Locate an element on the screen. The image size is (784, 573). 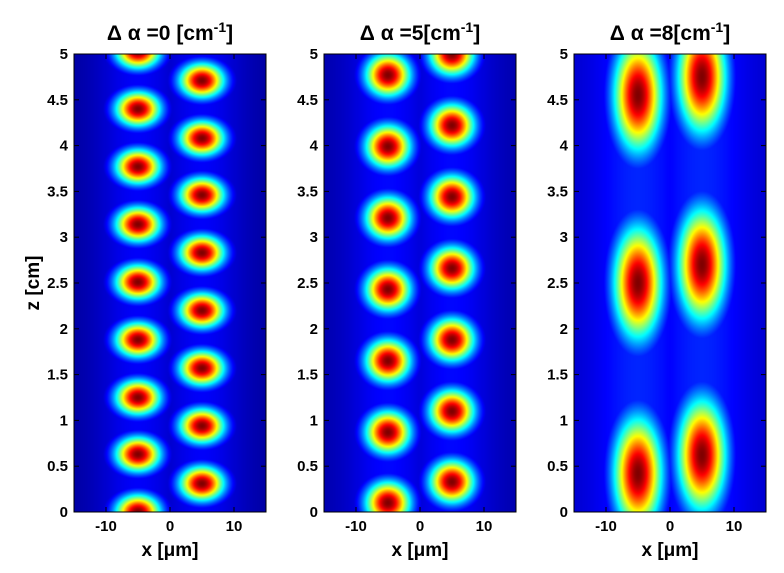
panel-title: Δ α =8[cm-1] is located at coordinates (670, 32).